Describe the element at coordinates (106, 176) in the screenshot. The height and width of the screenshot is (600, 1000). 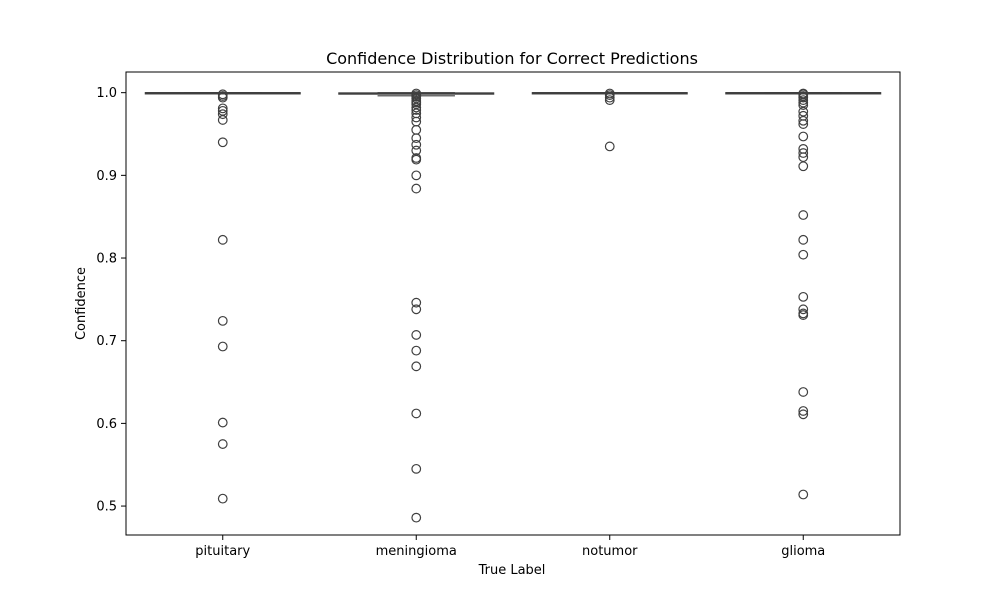
I see `y-tick-label: 0.9` at that location.